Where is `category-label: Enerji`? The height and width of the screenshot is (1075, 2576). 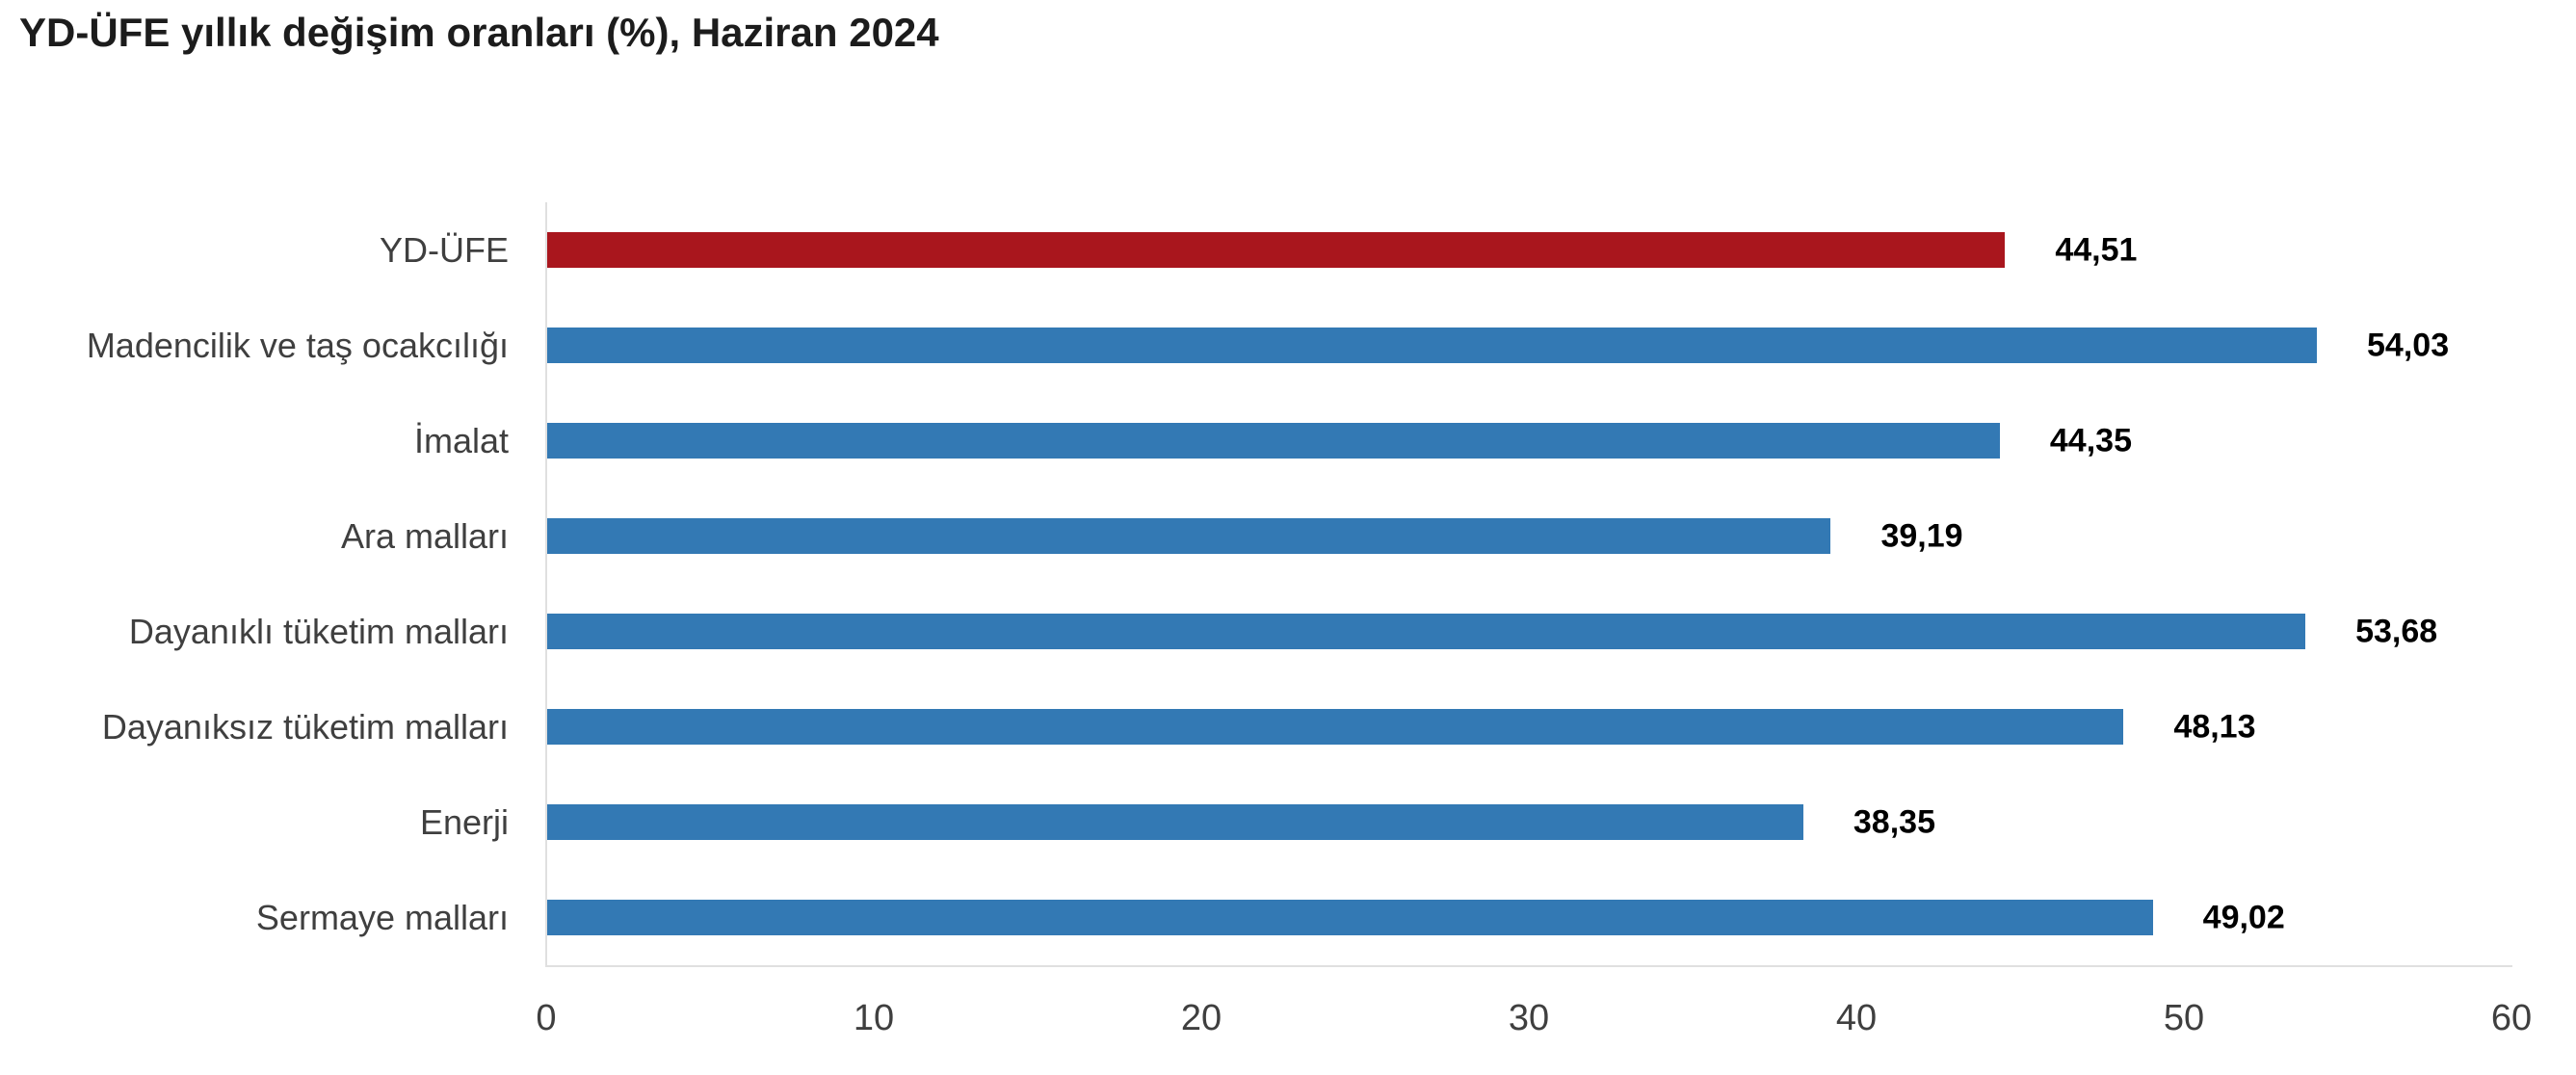
category-label: Enerji is located at coordinates (464, 821).